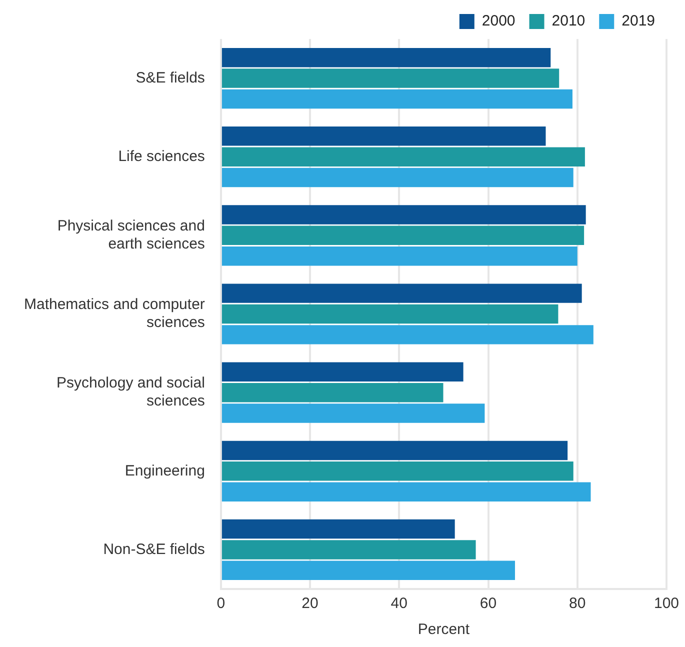  I want to click on y-tick-label: Physical sciences and earth sciences, so click(131, 235).